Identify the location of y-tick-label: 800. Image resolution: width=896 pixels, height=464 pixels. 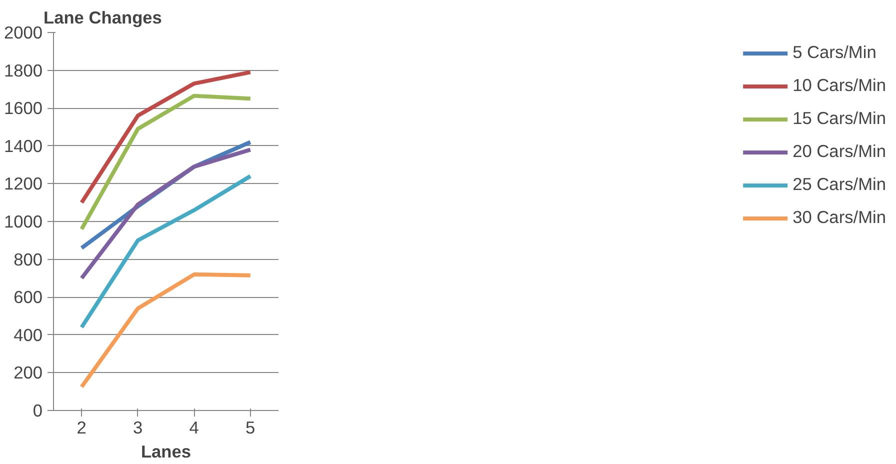
(28, 259).